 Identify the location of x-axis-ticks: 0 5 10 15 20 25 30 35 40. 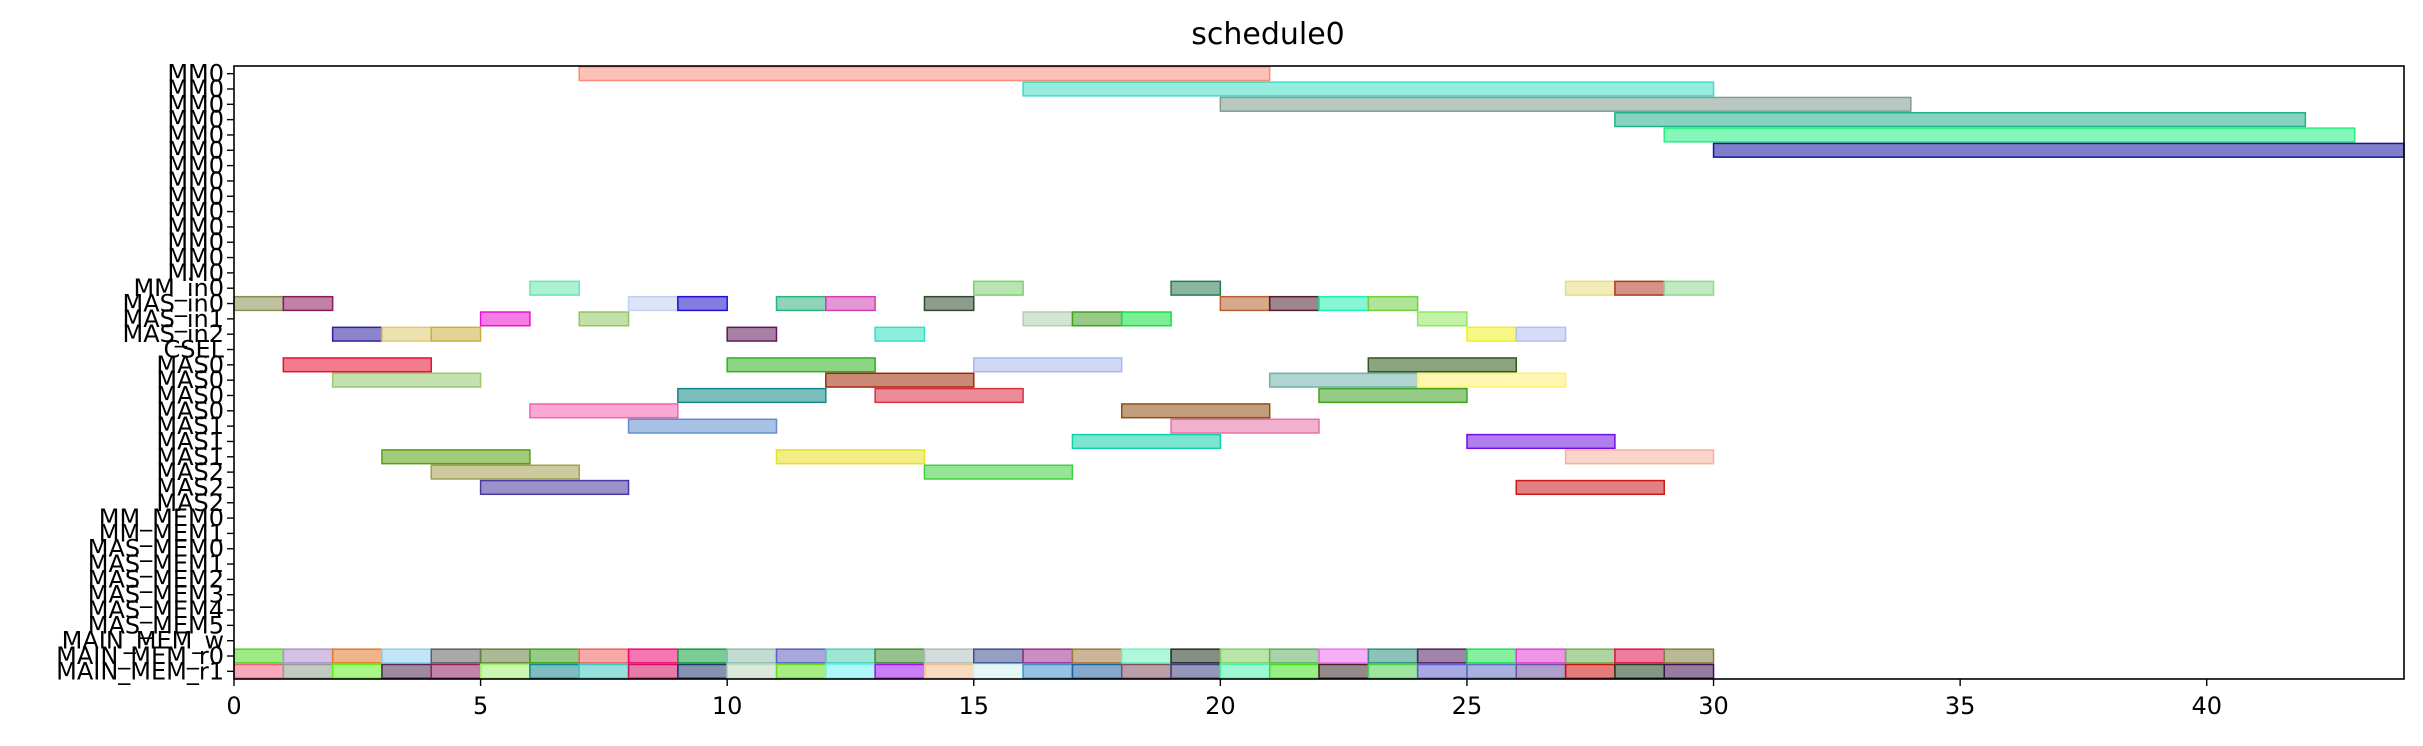
(1224, 699).